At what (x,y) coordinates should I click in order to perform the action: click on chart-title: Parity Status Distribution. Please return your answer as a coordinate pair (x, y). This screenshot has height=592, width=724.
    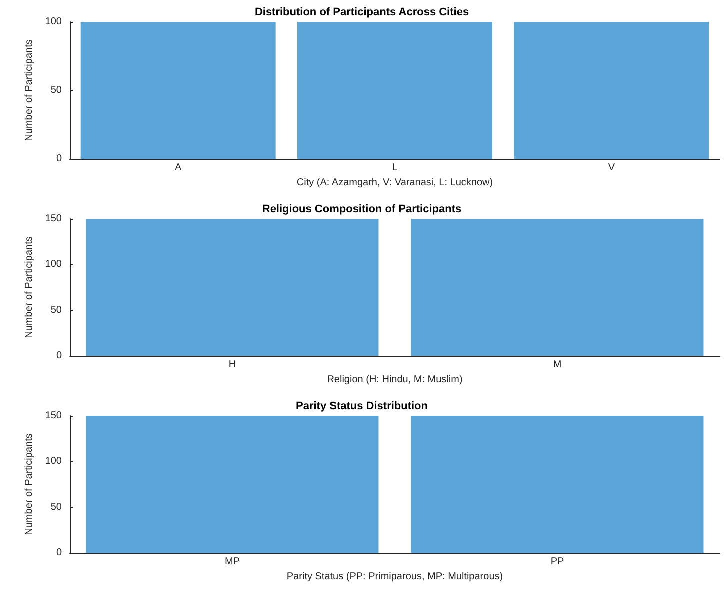
    Looking at the image, I should click on (362, 406).